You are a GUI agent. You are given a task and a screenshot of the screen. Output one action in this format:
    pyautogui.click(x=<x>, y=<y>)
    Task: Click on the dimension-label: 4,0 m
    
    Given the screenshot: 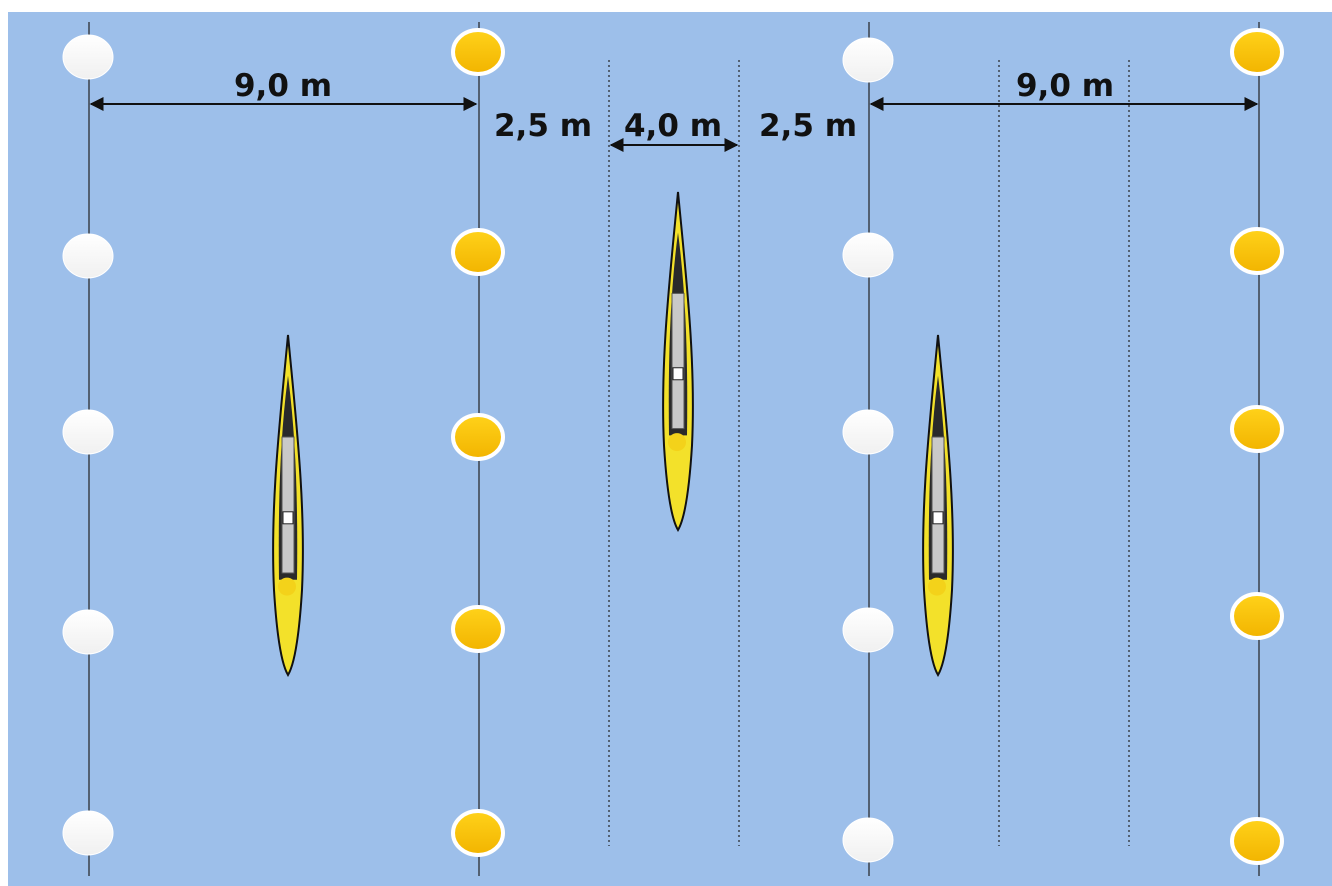 What is the action you would take?
    pyautogui.click(x=673, y=126)
    